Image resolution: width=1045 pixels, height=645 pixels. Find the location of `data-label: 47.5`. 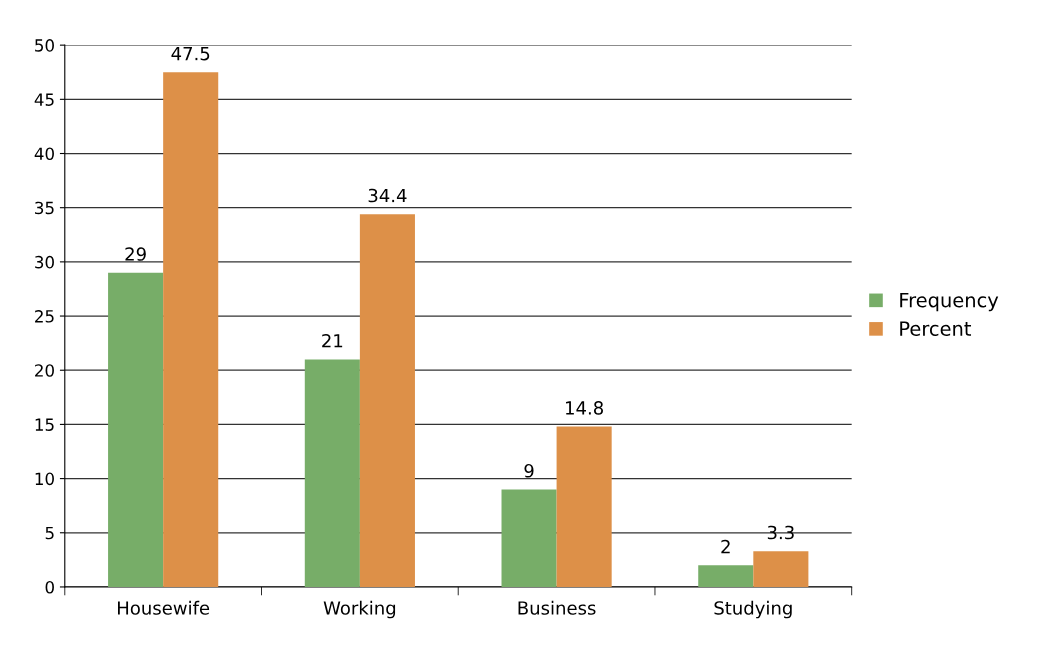

data-label: 47.5 is located at coordinates (190, 53).